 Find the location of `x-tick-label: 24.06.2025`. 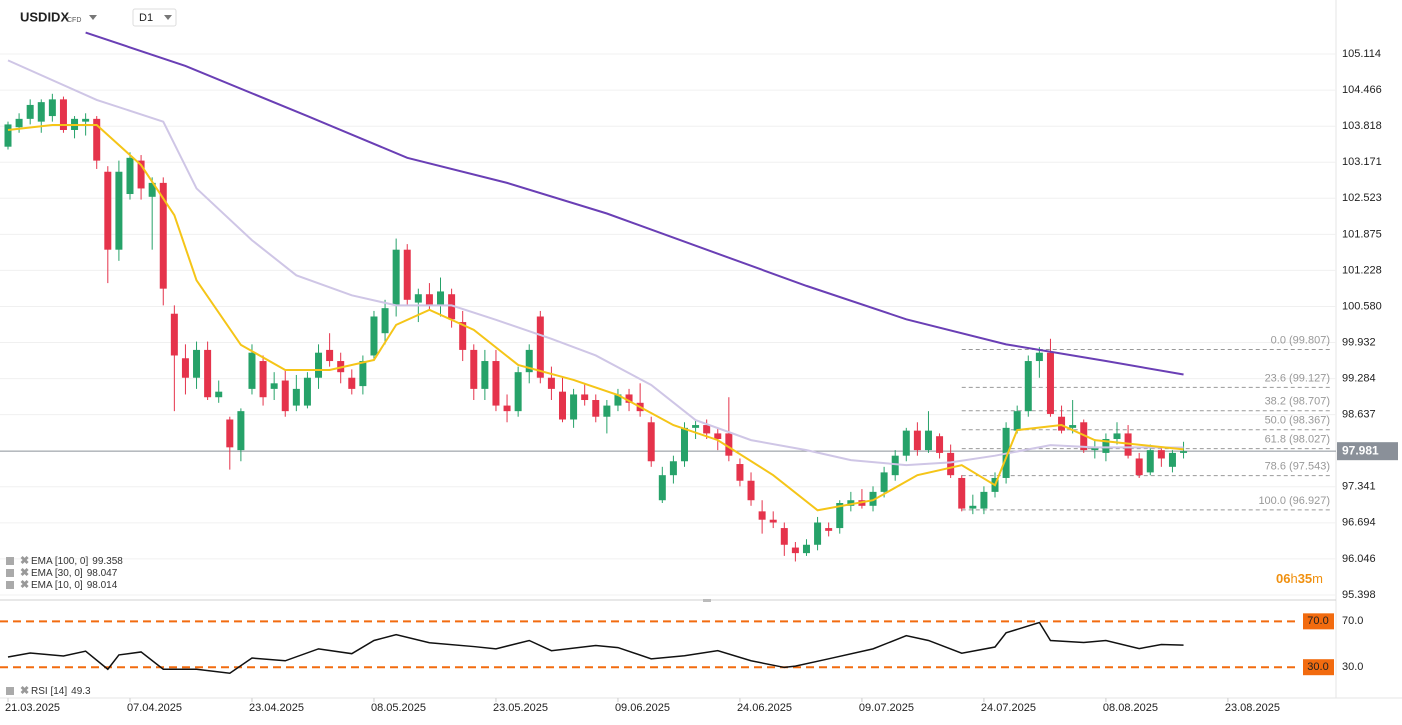

x-tick-label: 24.06.2025 is located at coordinates (764, 708).